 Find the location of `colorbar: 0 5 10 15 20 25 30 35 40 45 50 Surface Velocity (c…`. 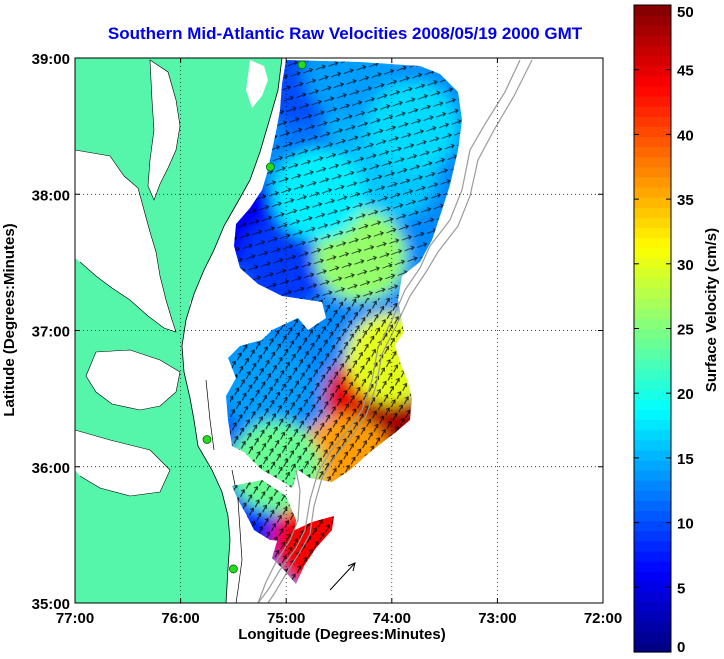

colorbar: 0 5 10 15 20 25 30 35 40 45 50 Surface Velocity (c… is located at coordinates (676, 330).